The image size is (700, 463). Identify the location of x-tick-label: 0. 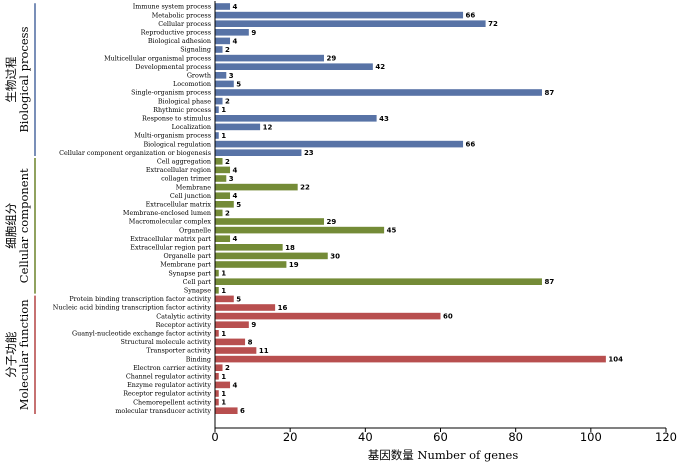
(214, 437).